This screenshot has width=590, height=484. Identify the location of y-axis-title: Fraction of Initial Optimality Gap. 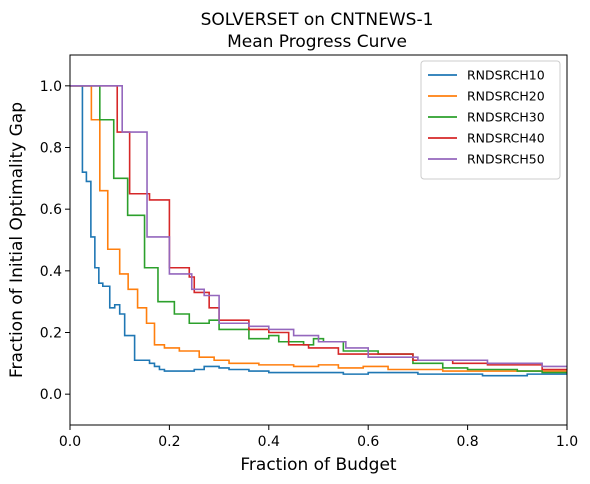
(17, 240).